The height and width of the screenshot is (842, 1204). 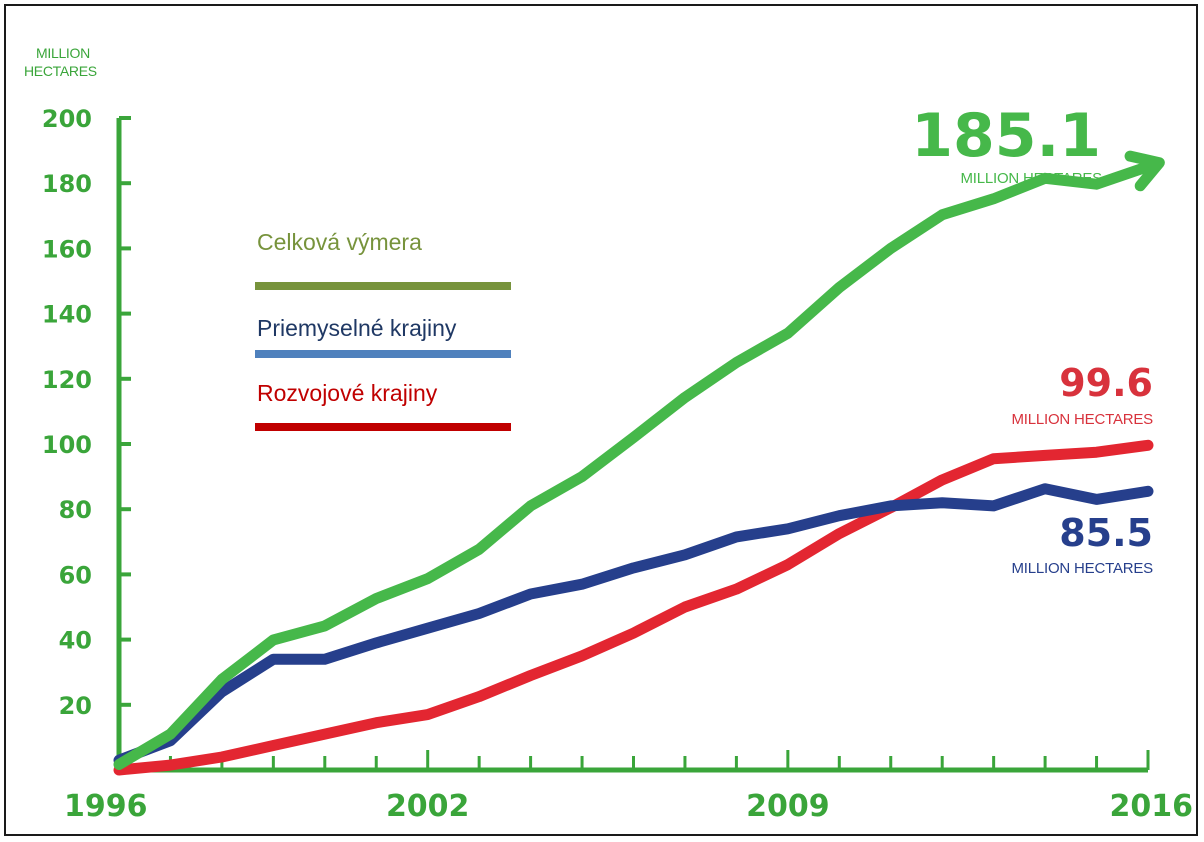 I want to click on annotation-developing-value: 99.6, so click(x=1106, y=383).